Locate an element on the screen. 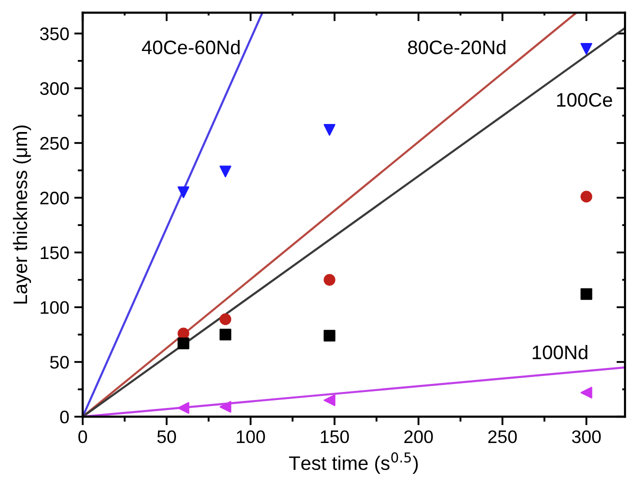 Image resolution: width=627 pixels, height=480 pixels. y-tick-label: 150 is located at coordinates (54, 253).